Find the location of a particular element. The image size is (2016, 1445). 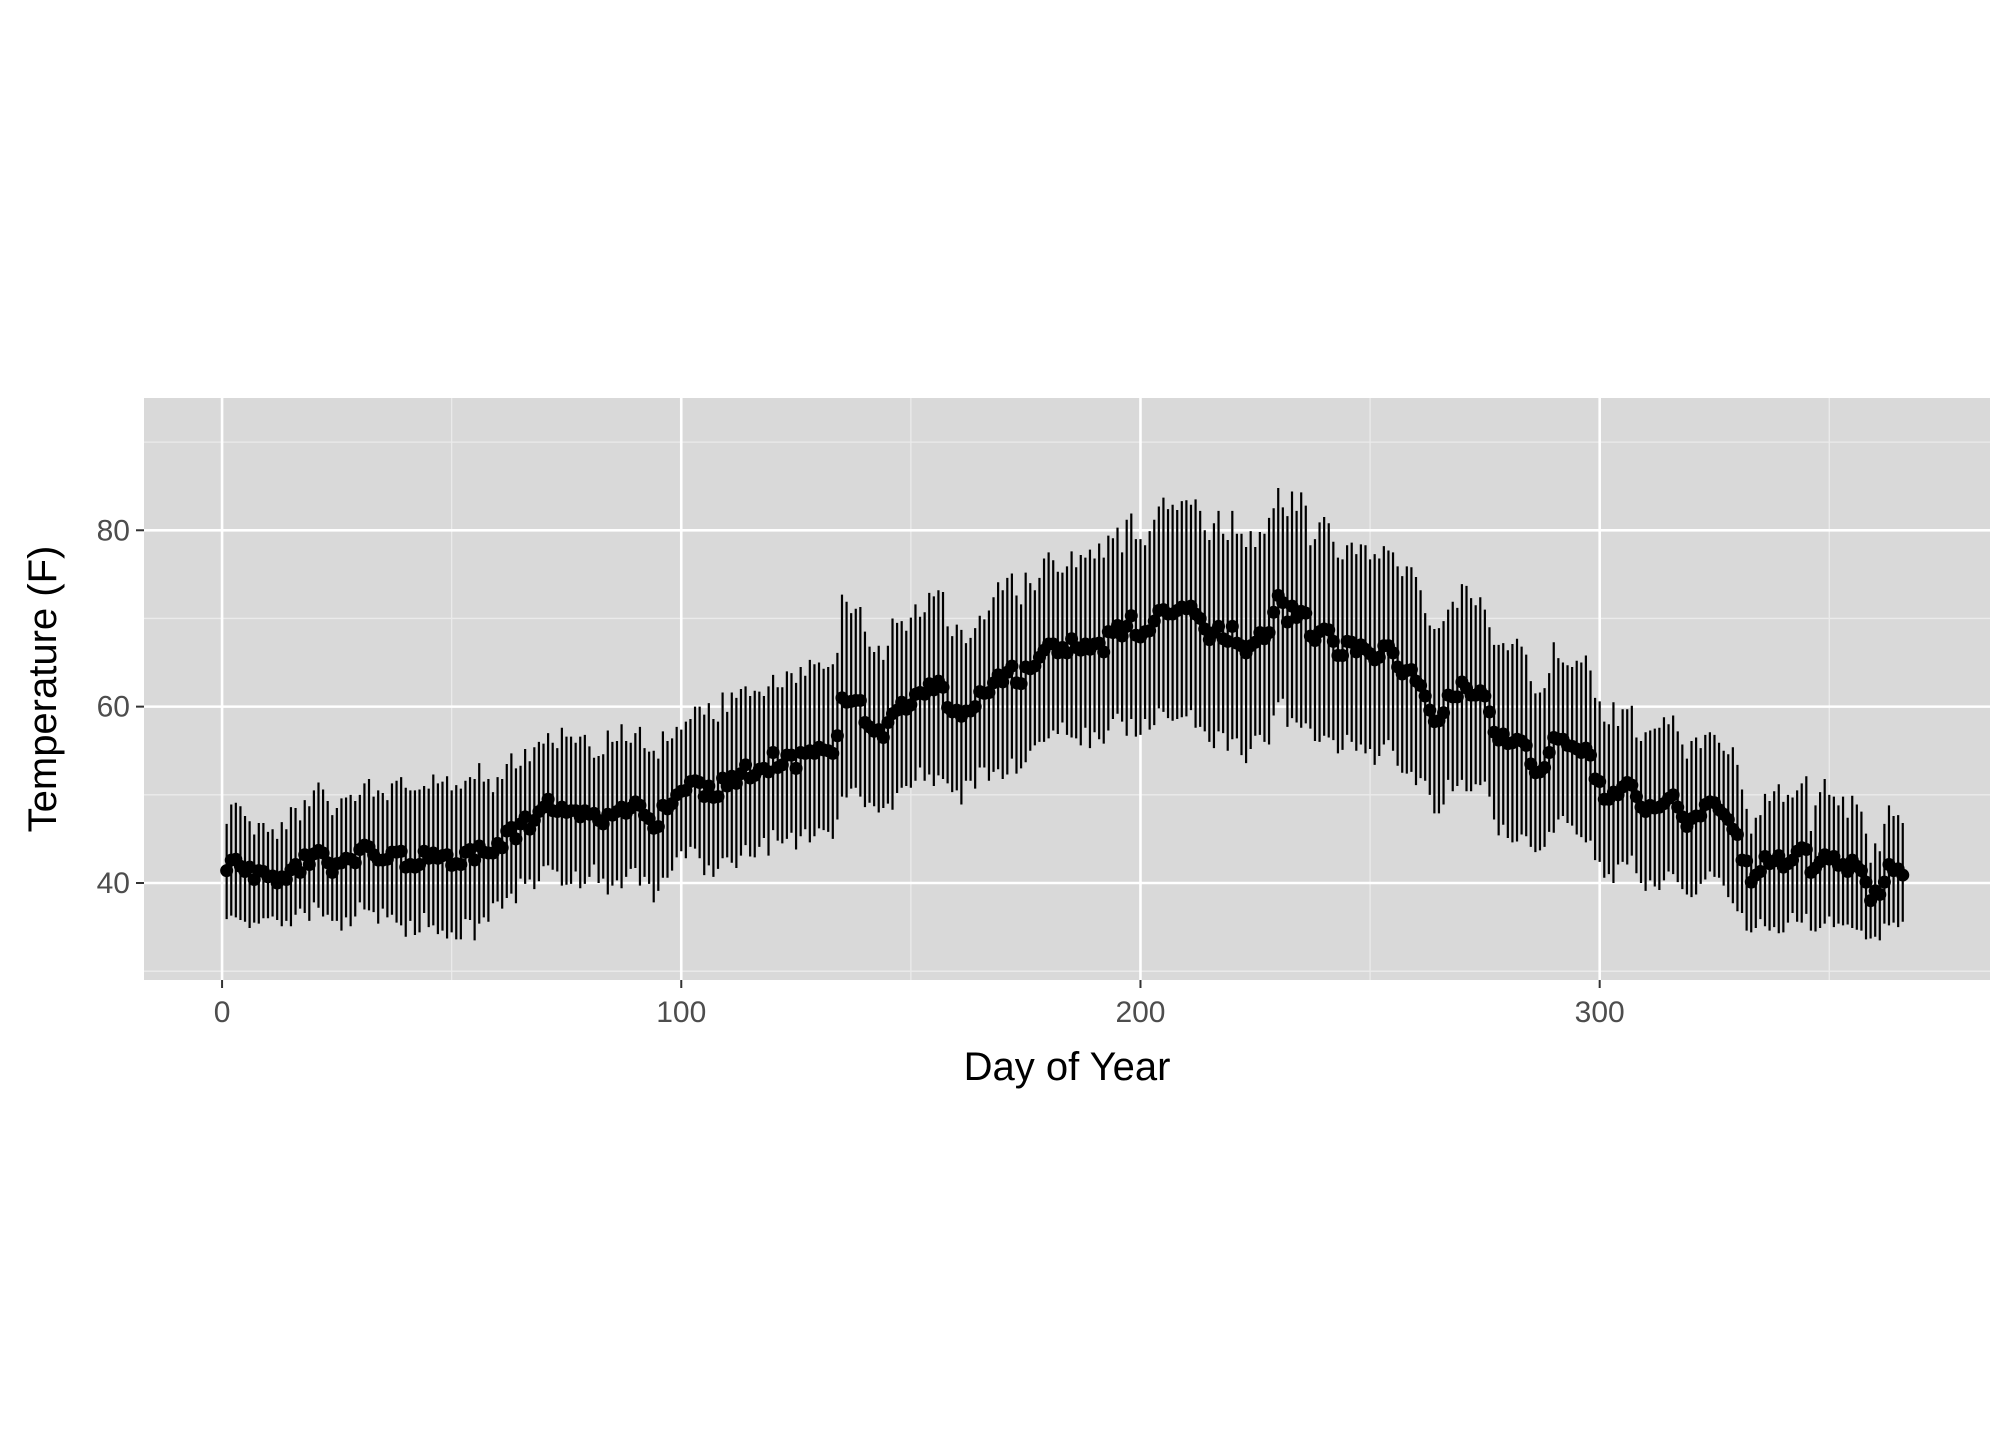

x-tick-label: 100 is located at coordinates (681, 1012).